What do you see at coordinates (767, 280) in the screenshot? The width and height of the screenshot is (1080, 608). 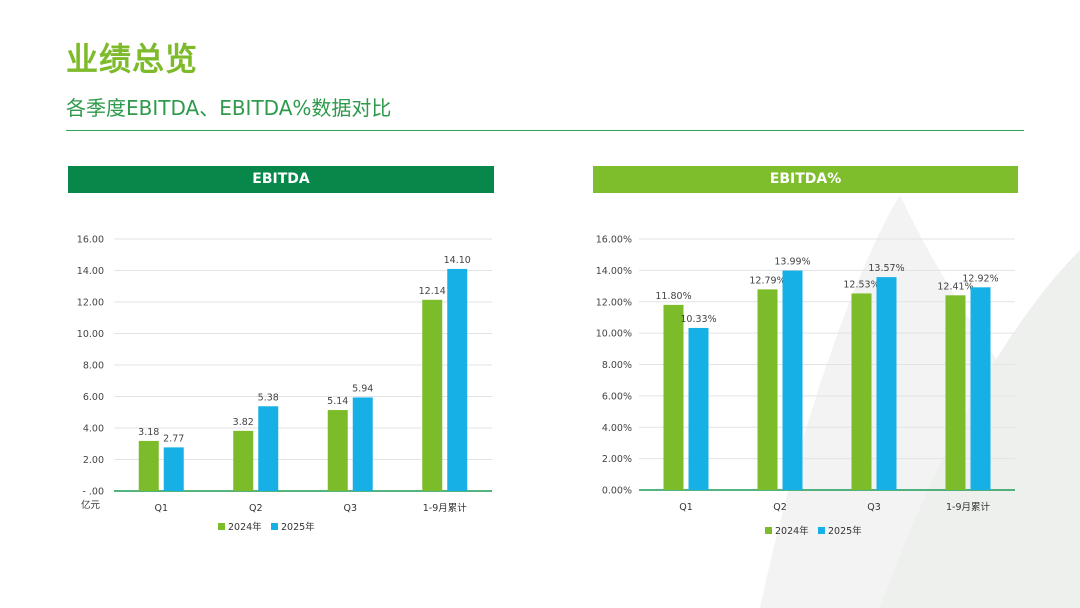 I see `data-label: 12.79%` at bounding box center [767, 280].